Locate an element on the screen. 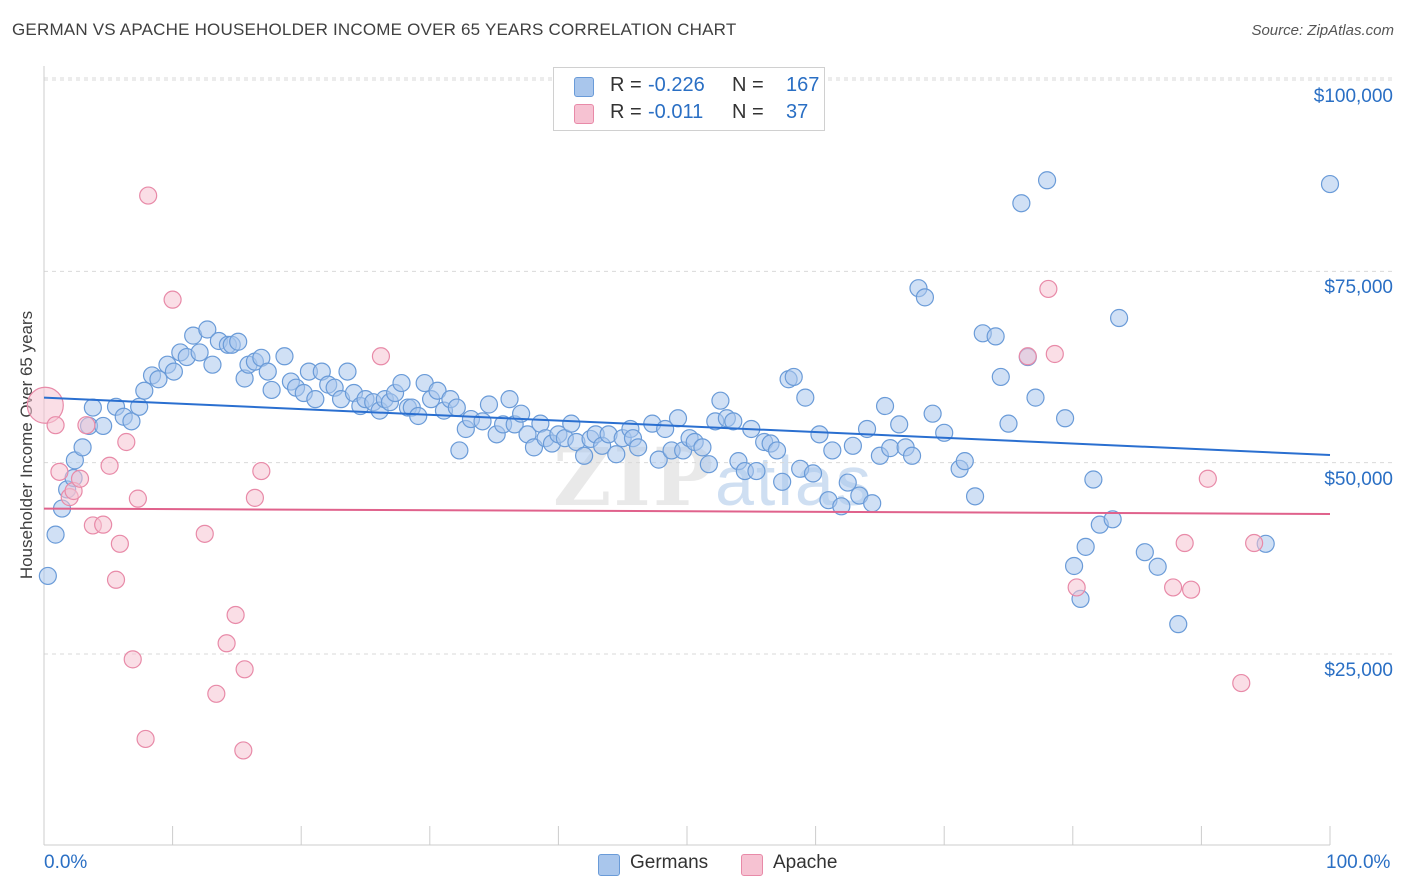  n-value: 37 is located at coordinates (797, 112).